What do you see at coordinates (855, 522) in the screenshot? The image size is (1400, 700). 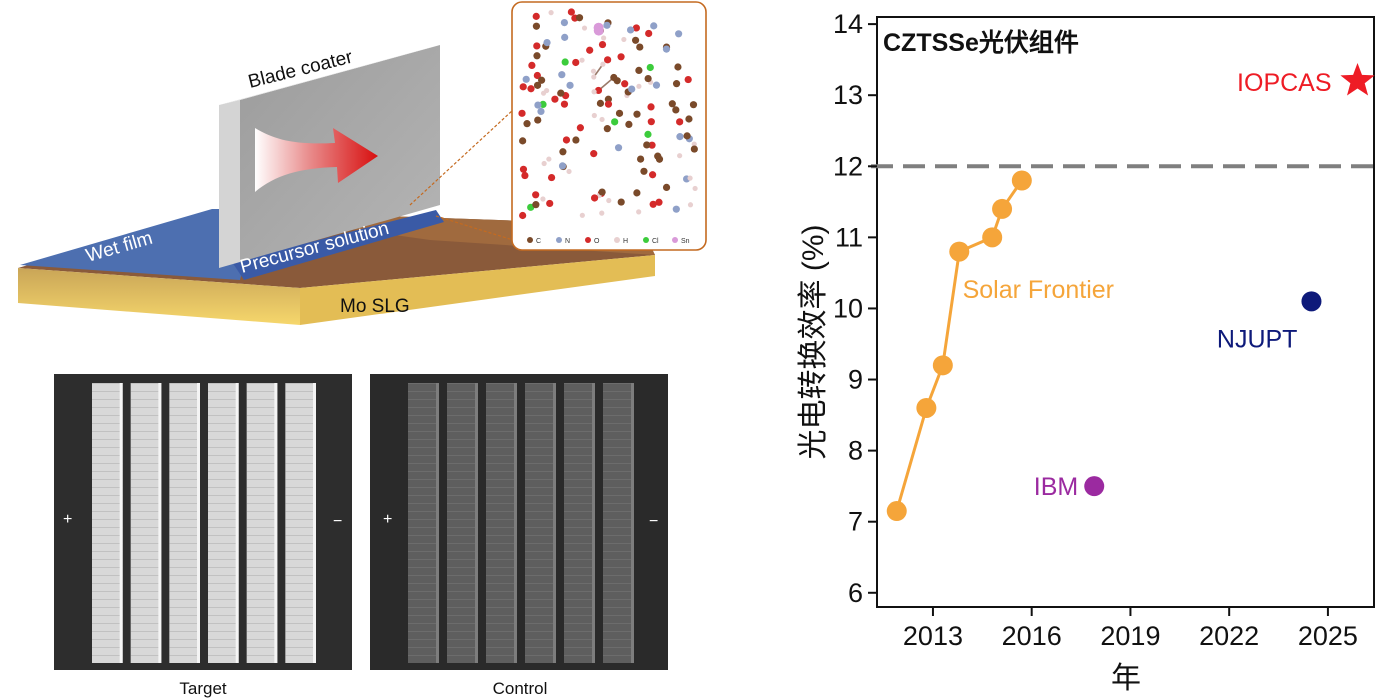 I see `y-tick-label: 7` at bounding box center [855, 522].